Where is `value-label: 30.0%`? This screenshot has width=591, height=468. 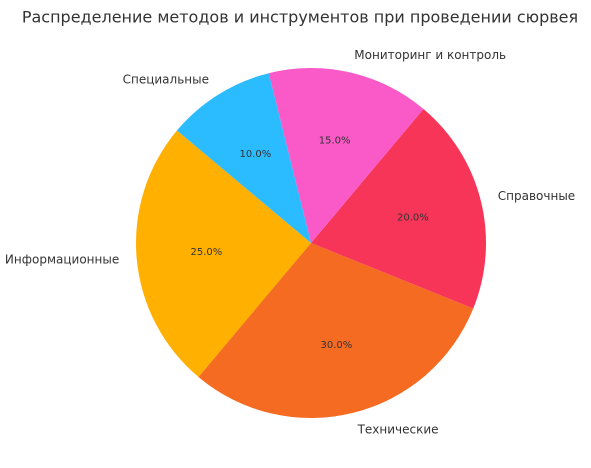 value-label: 30.0% is located at coordinates (337, 345).